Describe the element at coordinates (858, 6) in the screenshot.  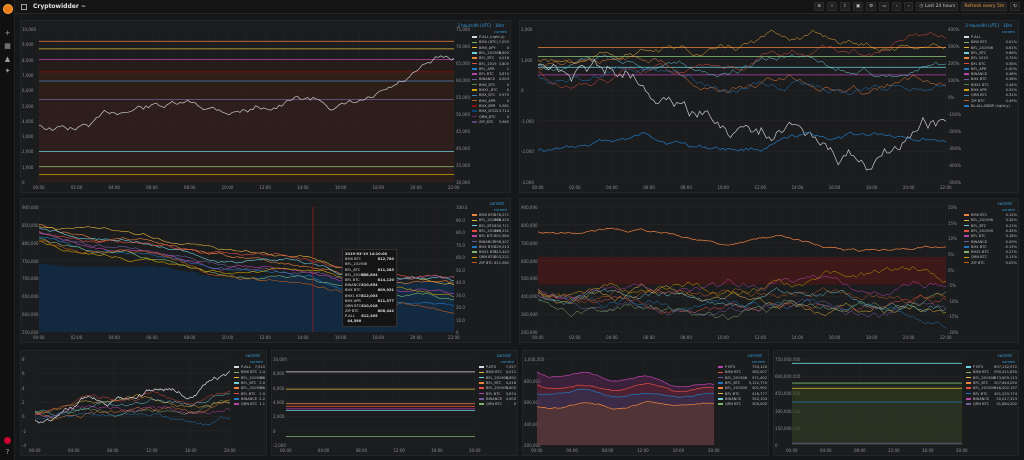
I see `save-icon: ▣` at that location.